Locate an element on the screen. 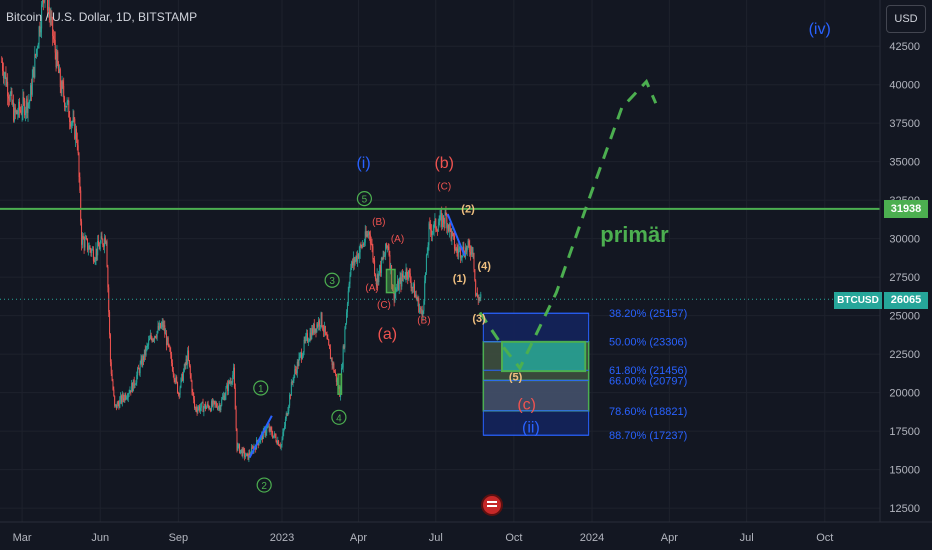 The image size is (932, 550). x-axis: Mar Jun Sep 2023 Apr Jul Oct 2024 Apr Jul Oct is located at coordinates (466, 532).